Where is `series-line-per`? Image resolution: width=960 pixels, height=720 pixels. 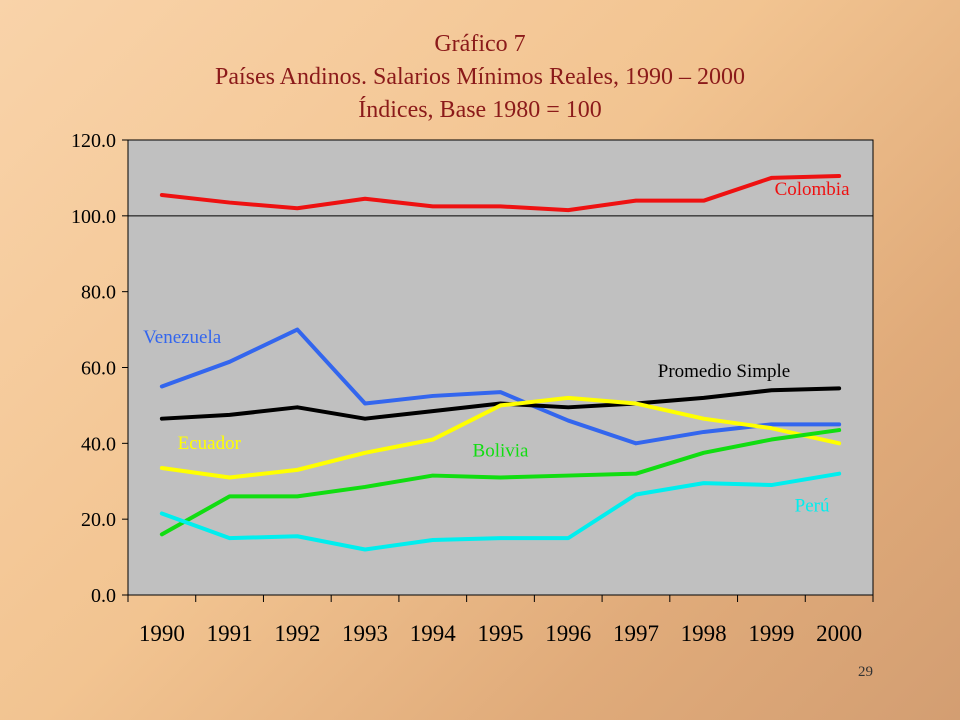
series-line-per is located at coordinates (500, 511).